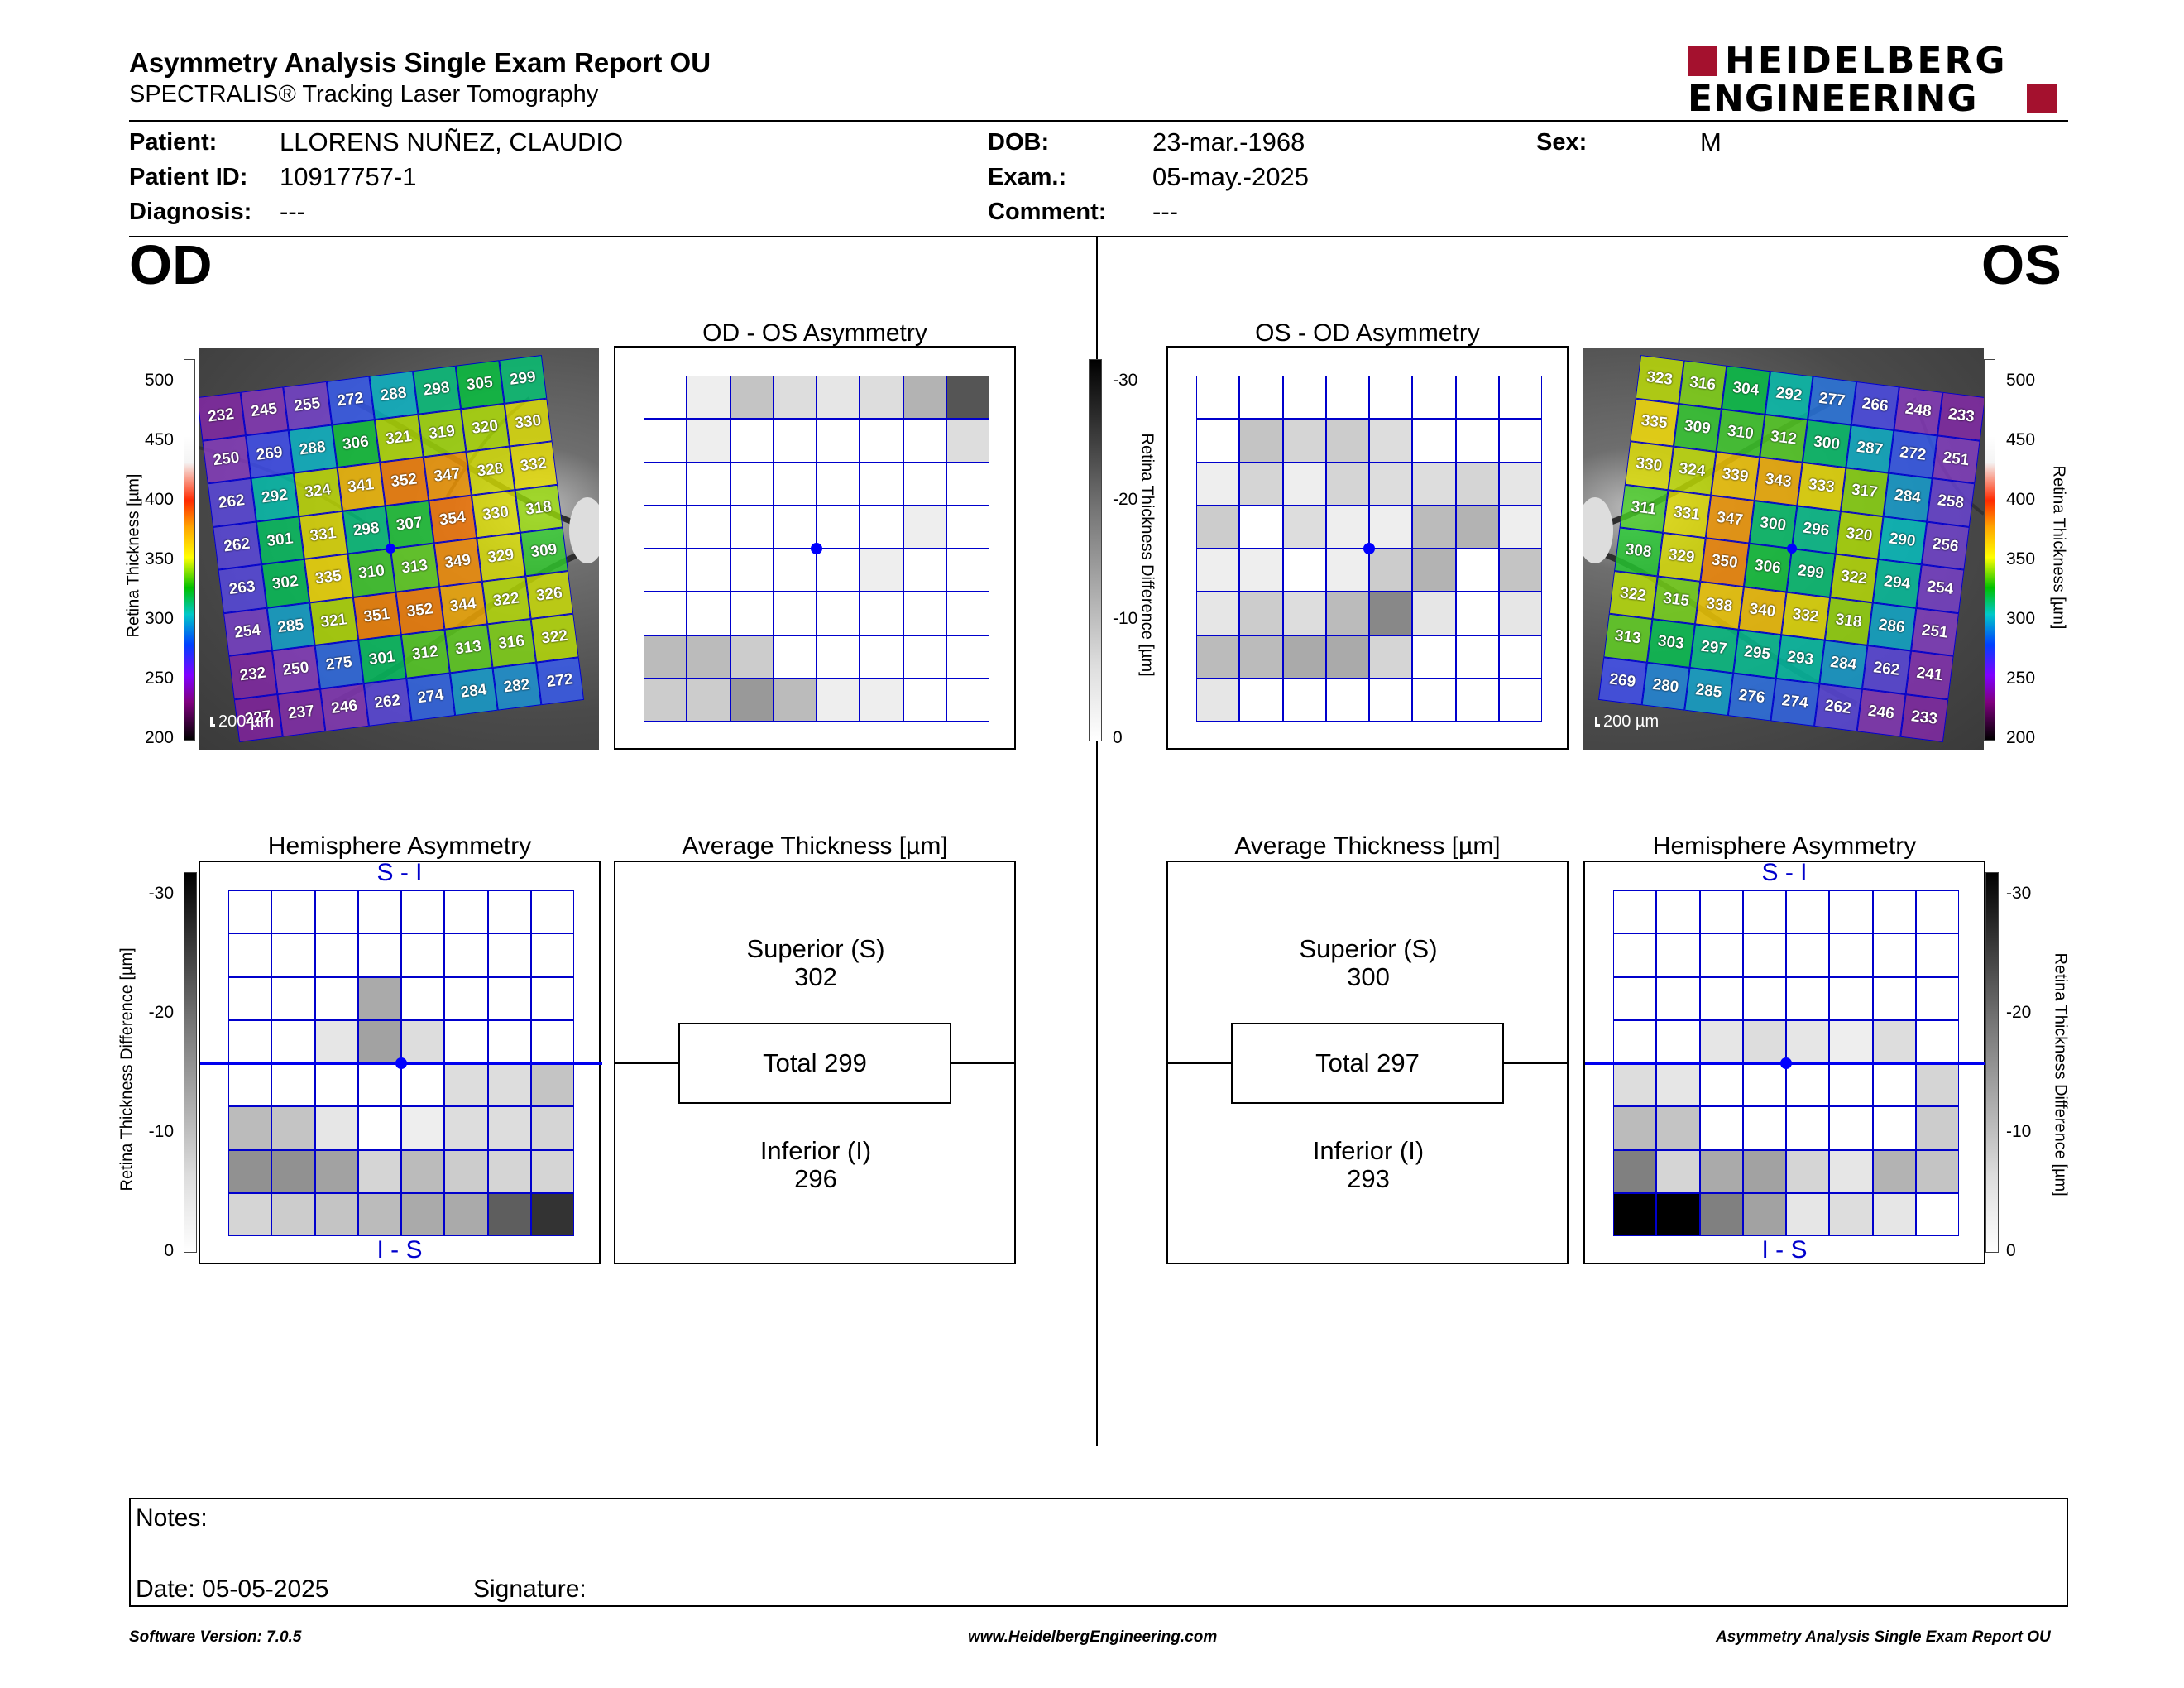 This screenshot has width=2184, height=1688. I want to click on os-diff-axis-label: Retina Thickness Difference [µm], so click(2060, 1074).